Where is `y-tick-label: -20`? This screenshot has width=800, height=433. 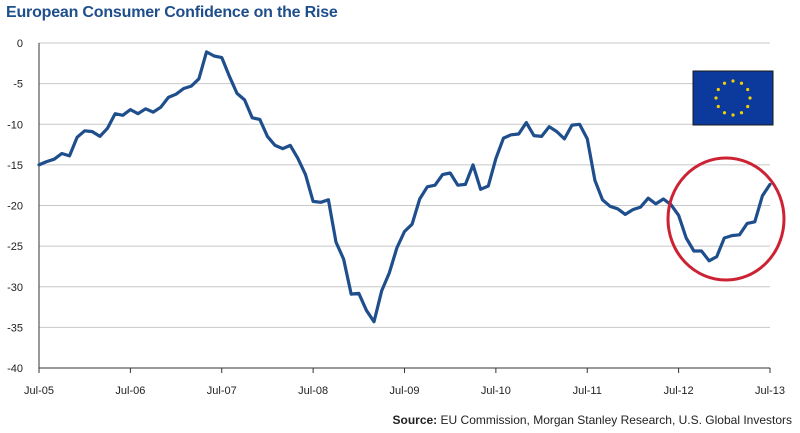
y-tick-label: -20 is located at coordinates (15, 207).